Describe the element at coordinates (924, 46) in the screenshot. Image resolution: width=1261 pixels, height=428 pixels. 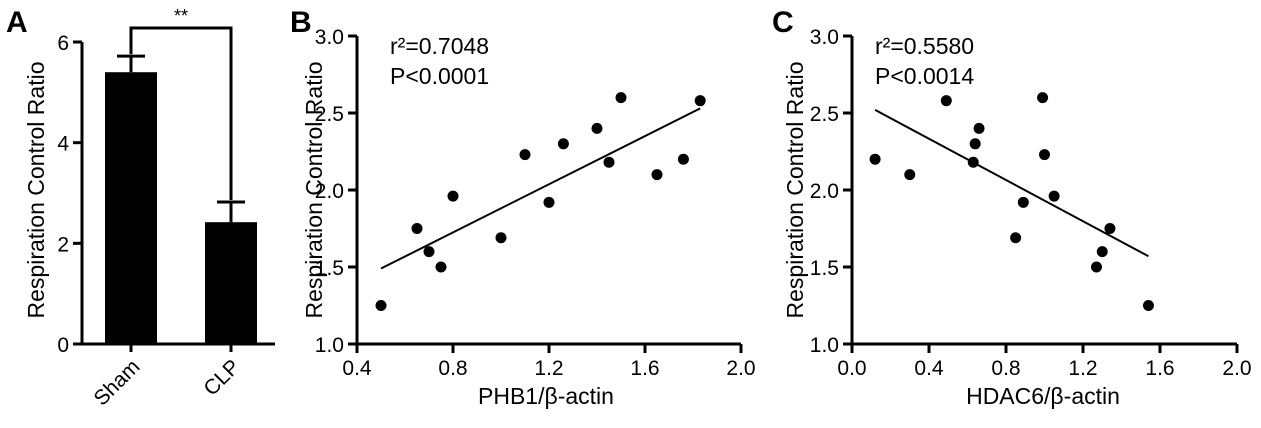
I see `panel-c-r2: r²=0.5580` at that location.